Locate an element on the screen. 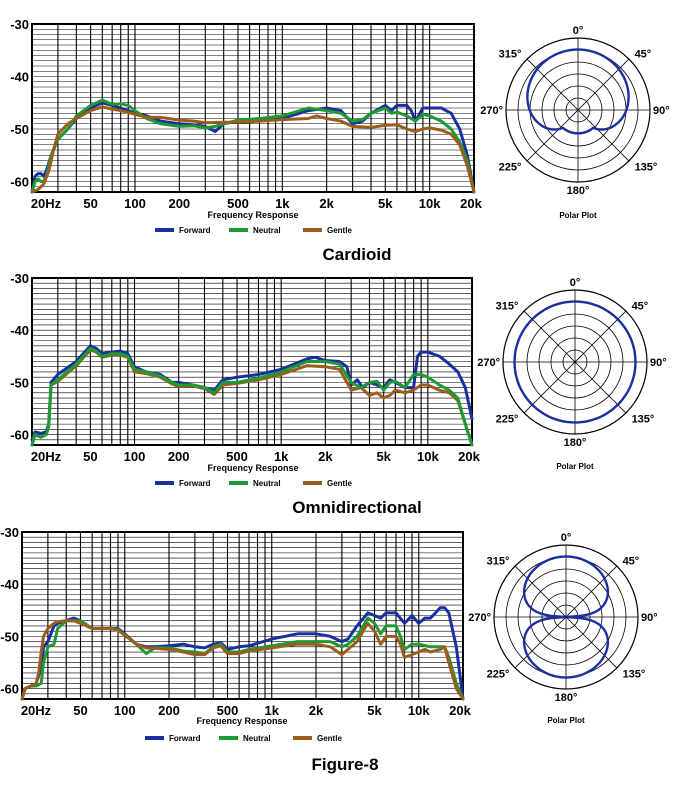 The width and height of the screenshot is (686, 791). cardioid-x-tick-label: 1k is located at coordinates (282, 203).